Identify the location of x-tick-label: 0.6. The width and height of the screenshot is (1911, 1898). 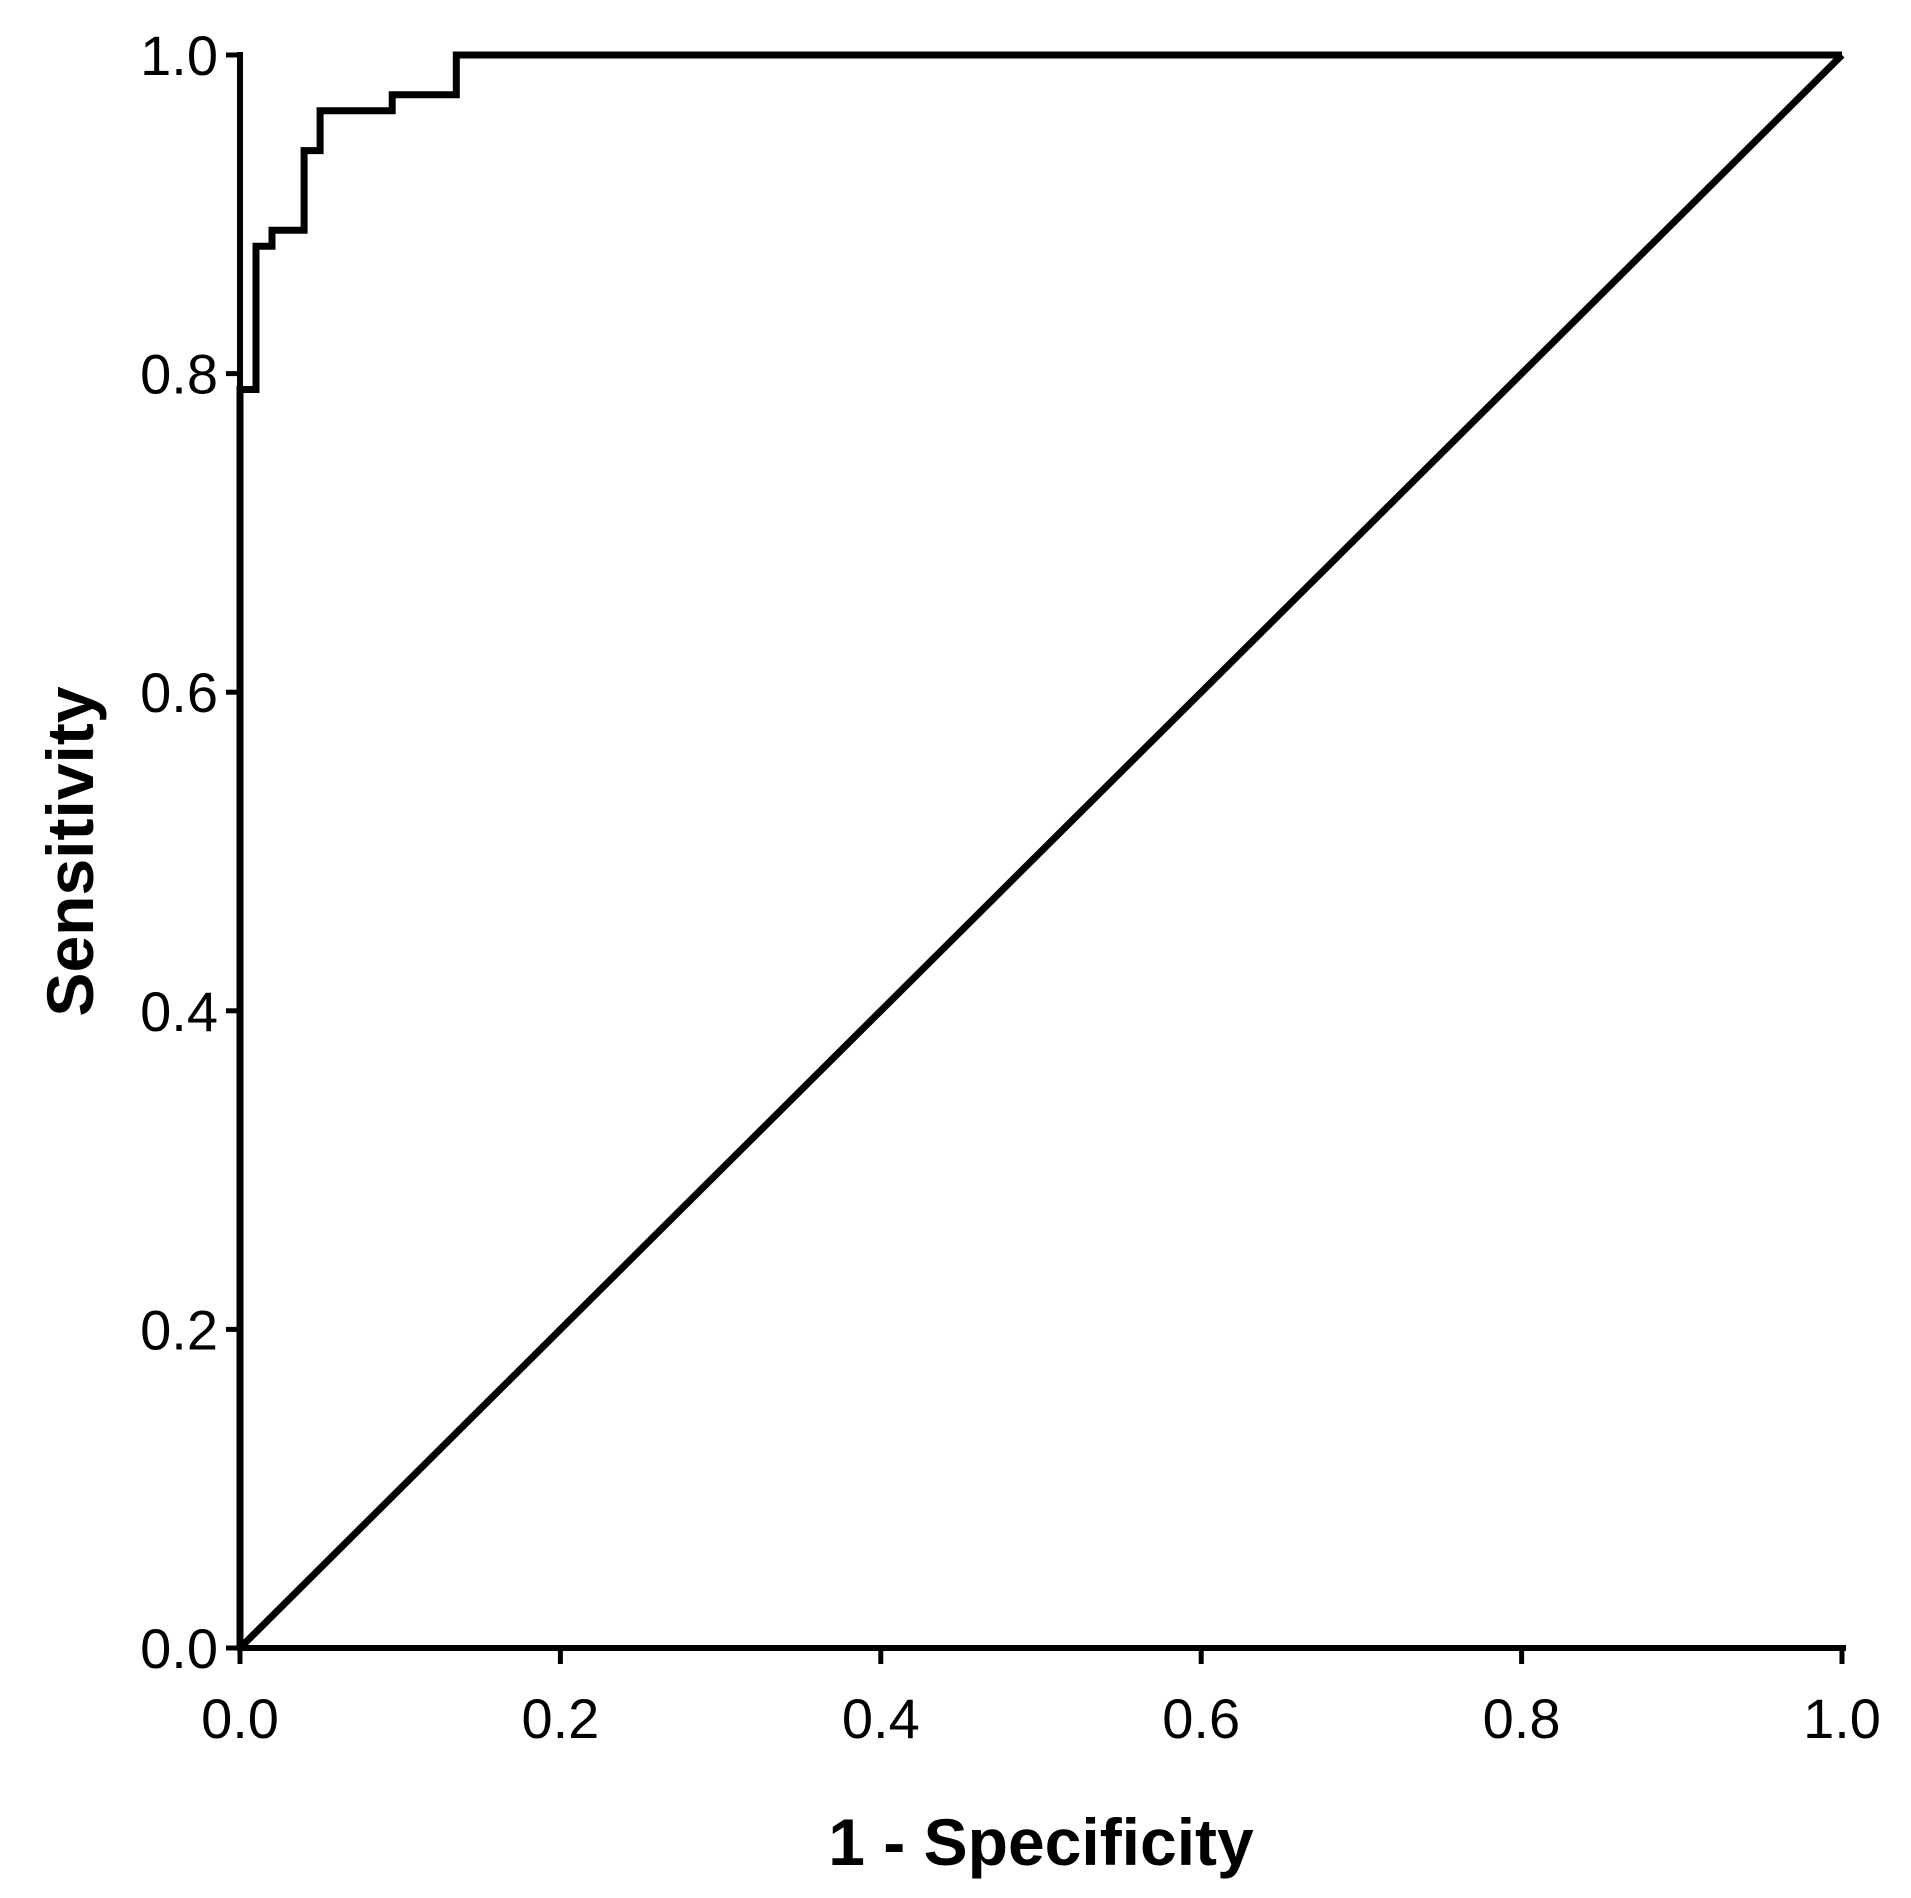
(1201, 1718).